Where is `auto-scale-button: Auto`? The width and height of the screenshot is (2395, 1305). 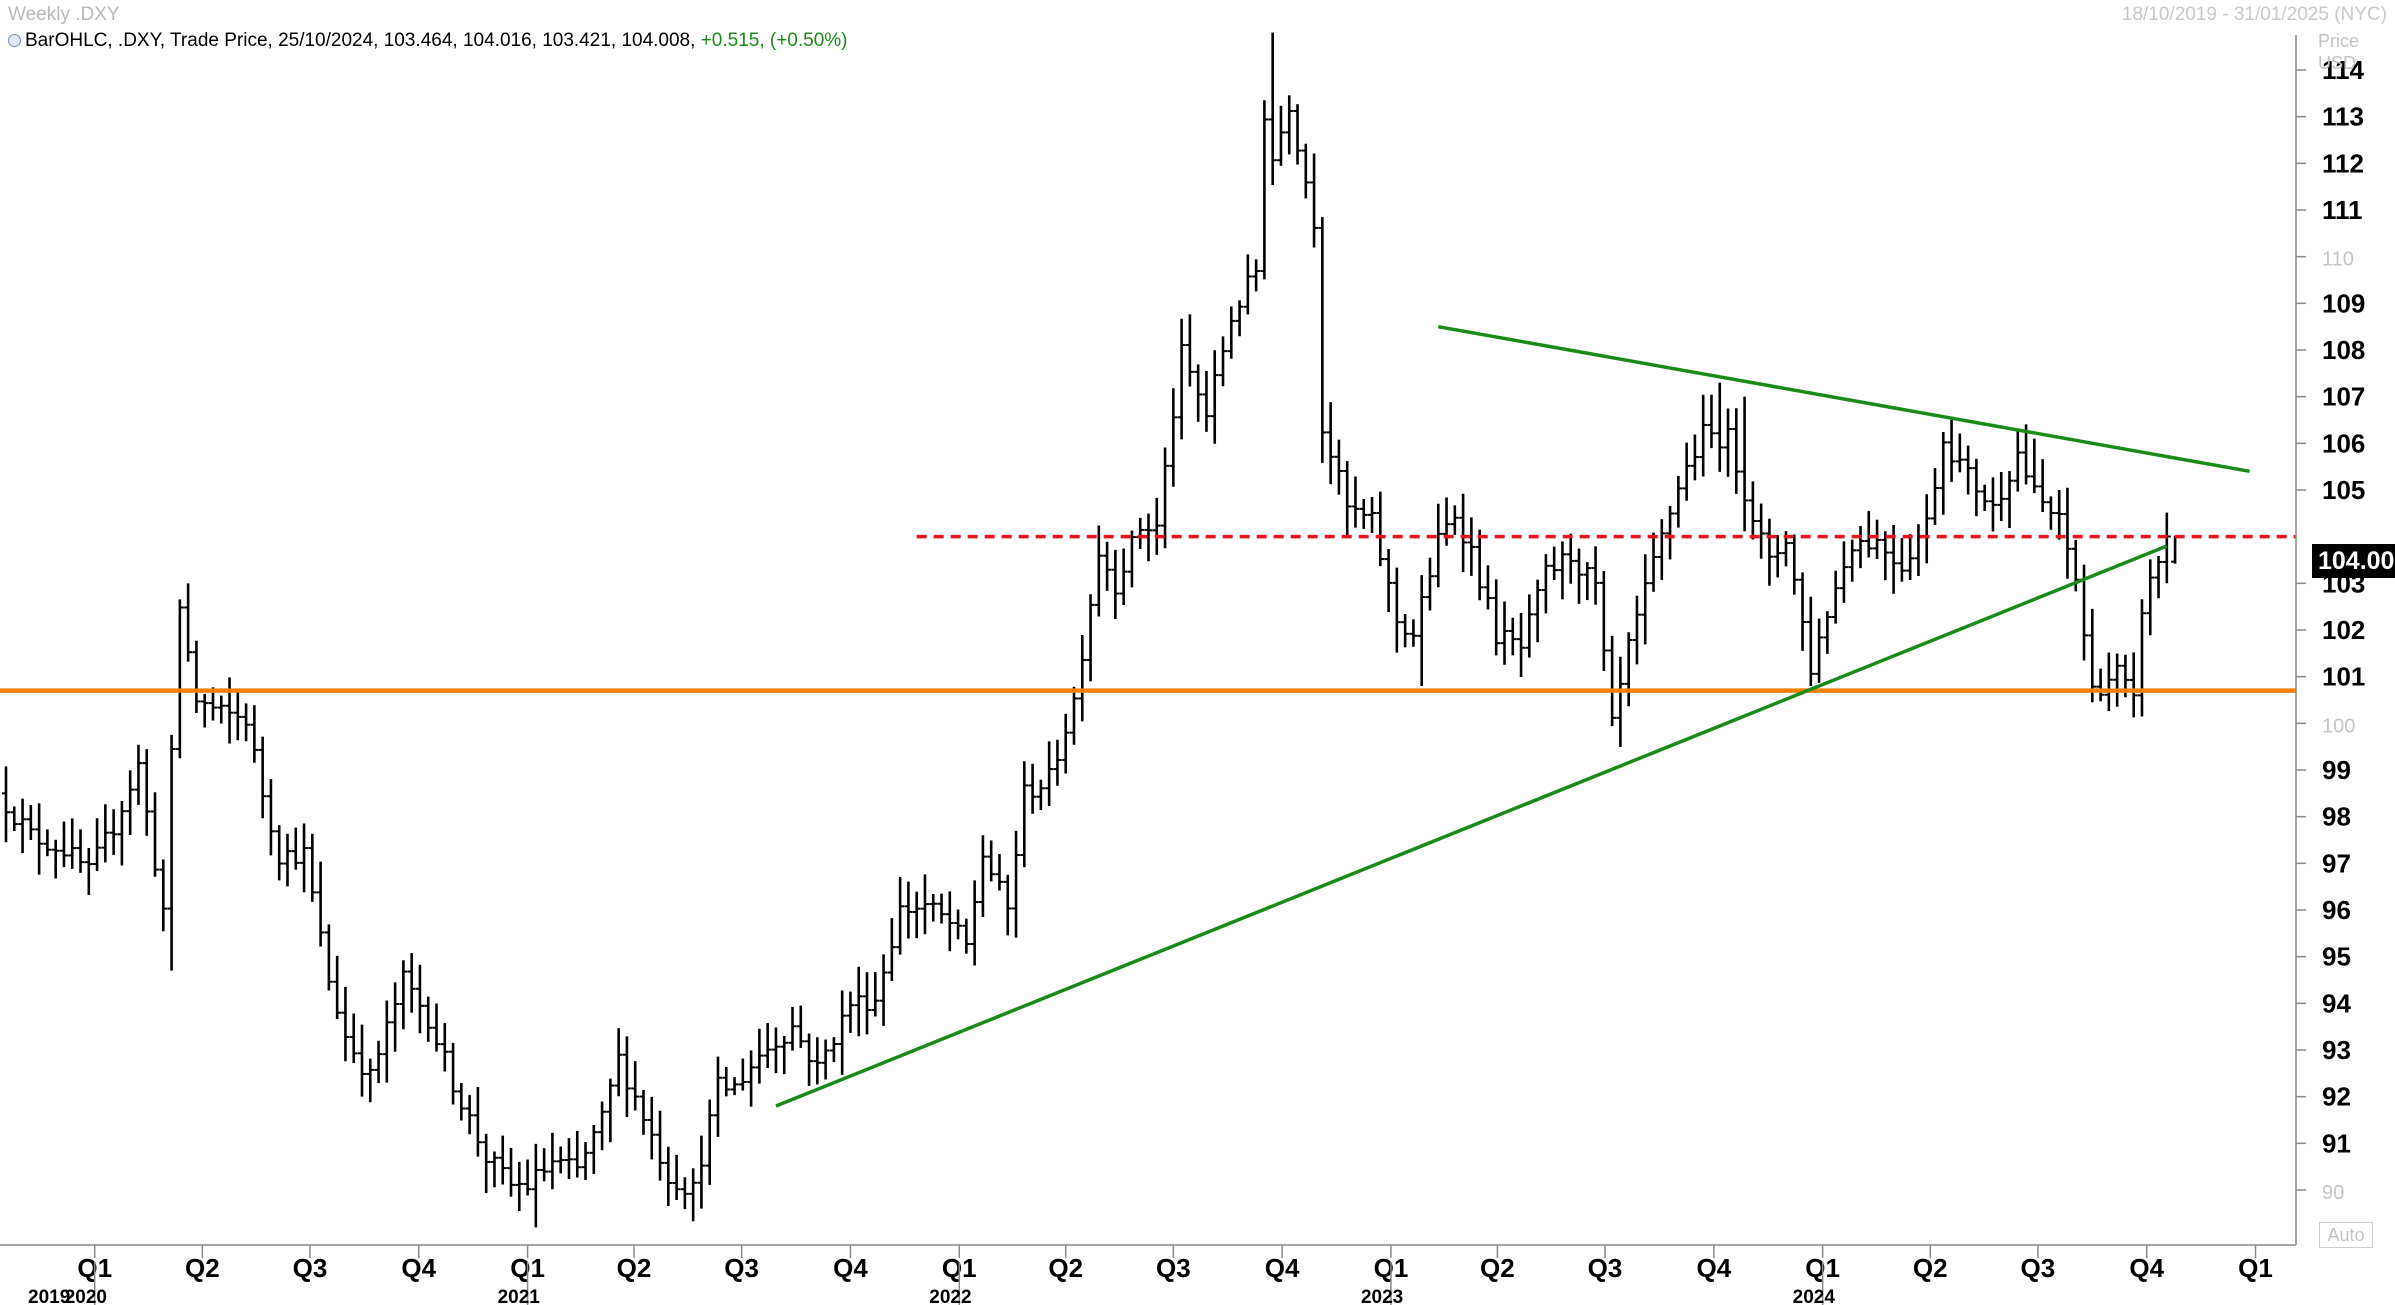 auto-scale-button: Auto is located at coordinates (2346, 1235).